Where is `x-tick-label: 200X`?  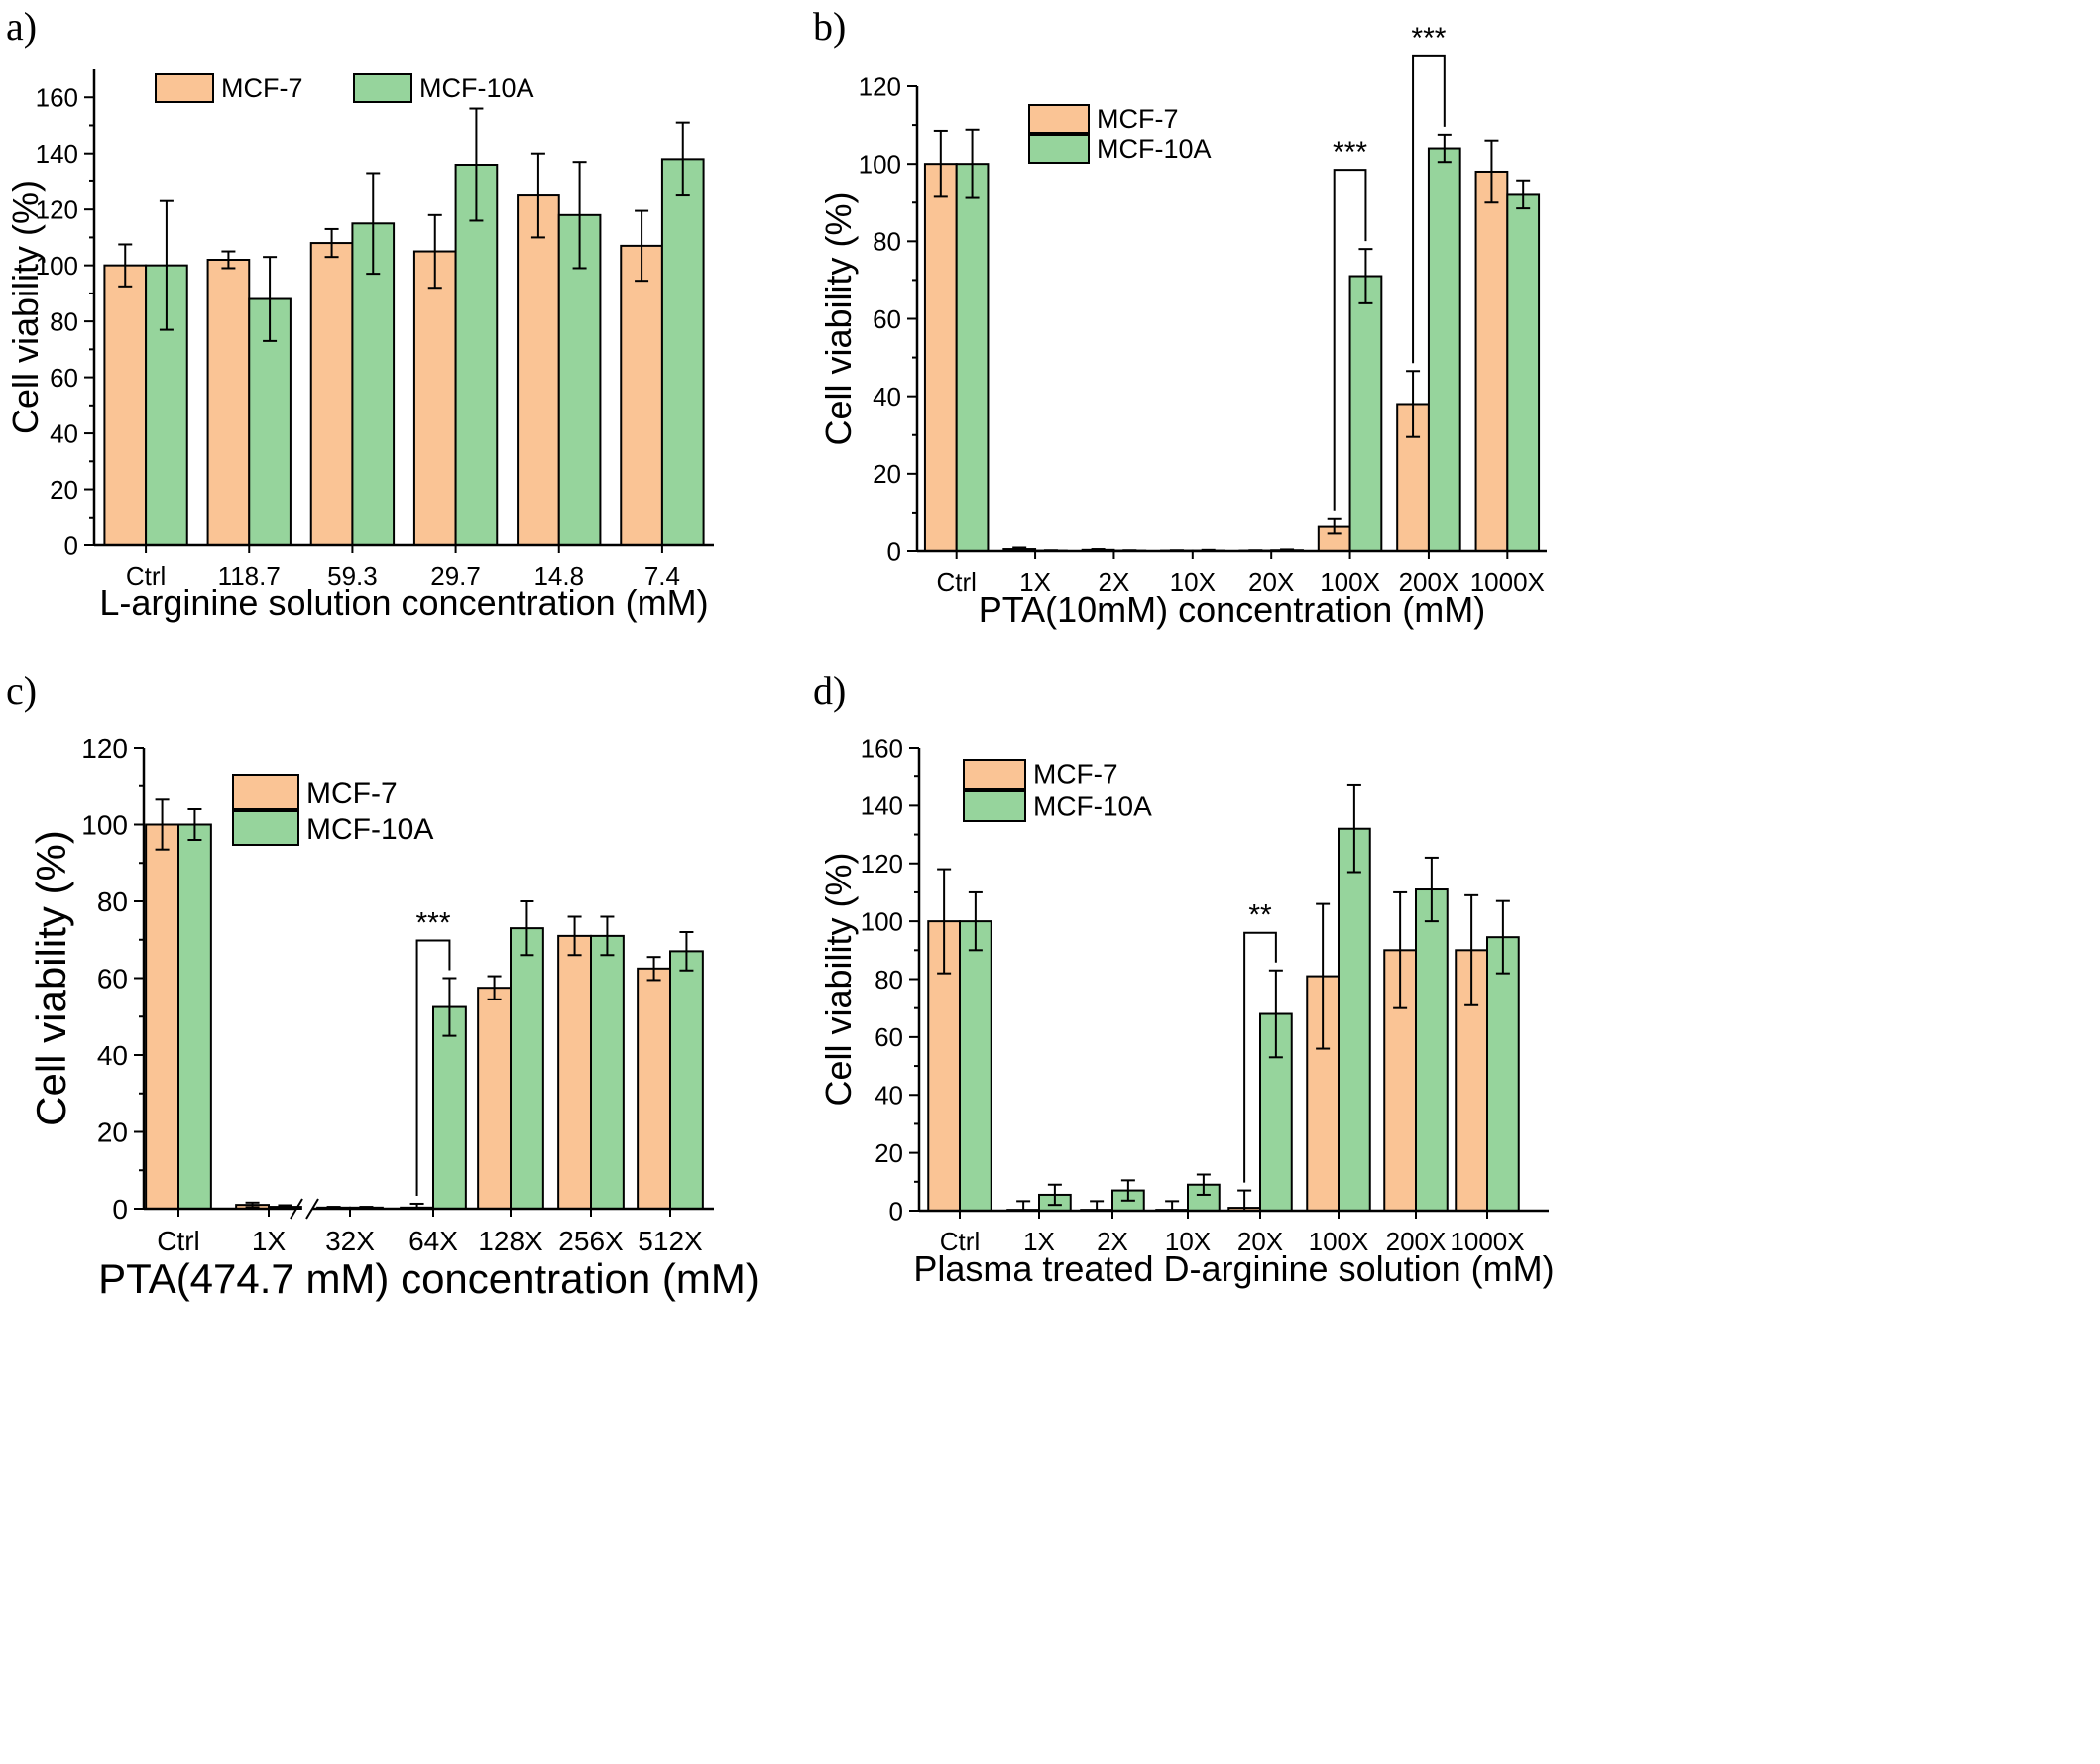 x-tick-label: 200X is located at coordinates (1429, 582).